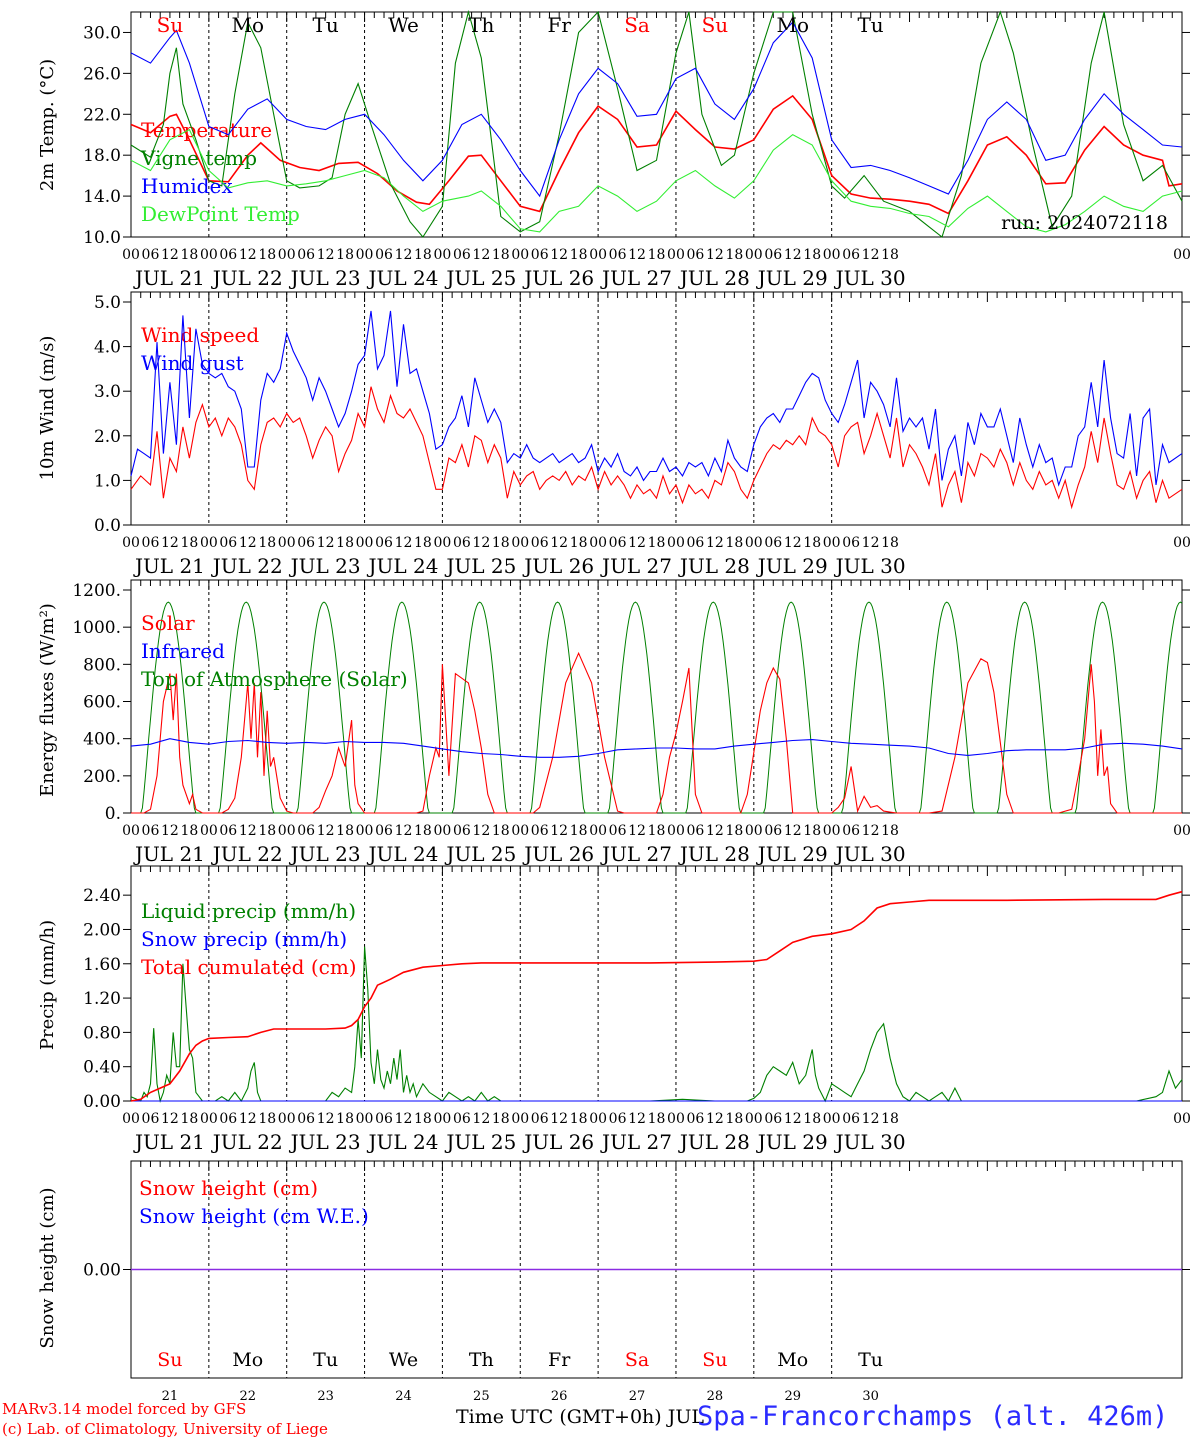 The height and width of the screenshot is (1440, 1194). Describe the element at coordinates (559, 25) in the screenshot. I see `weekday-label: Fr` at that location.